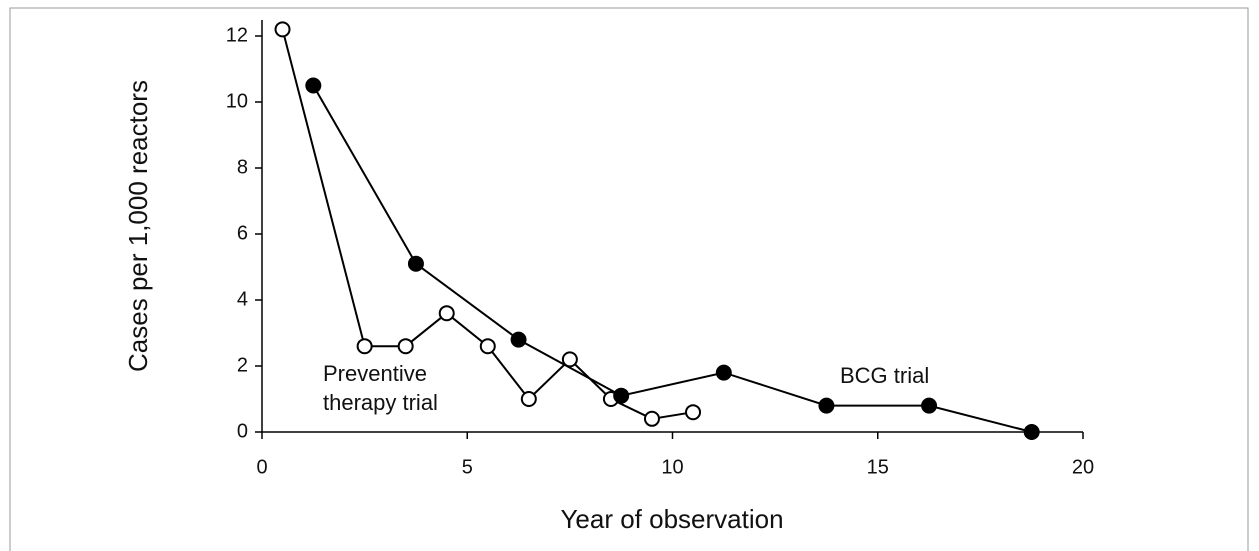 The height and width of the screenshot is (551, 1259). I want to click on series-label: BCG trial, so click(884, 375).